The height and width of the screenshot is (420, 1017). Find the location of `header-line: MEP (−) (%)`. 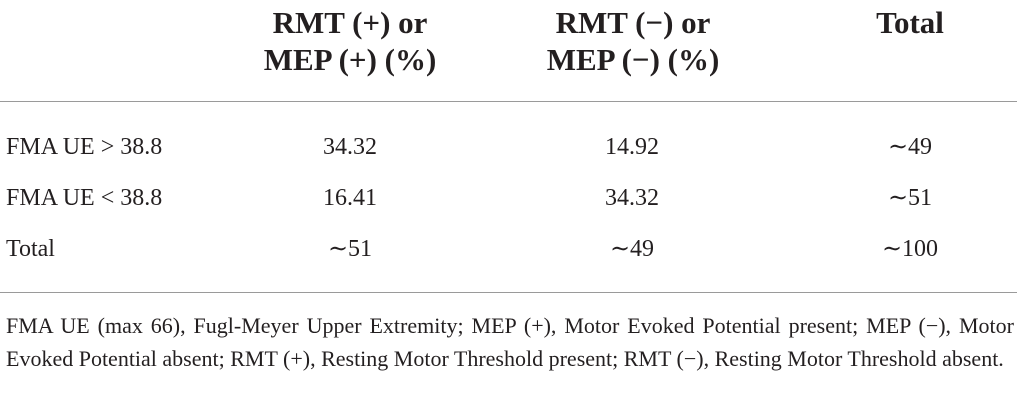

header-line: MEP (−) (%) is located at coordinates (633, 59).